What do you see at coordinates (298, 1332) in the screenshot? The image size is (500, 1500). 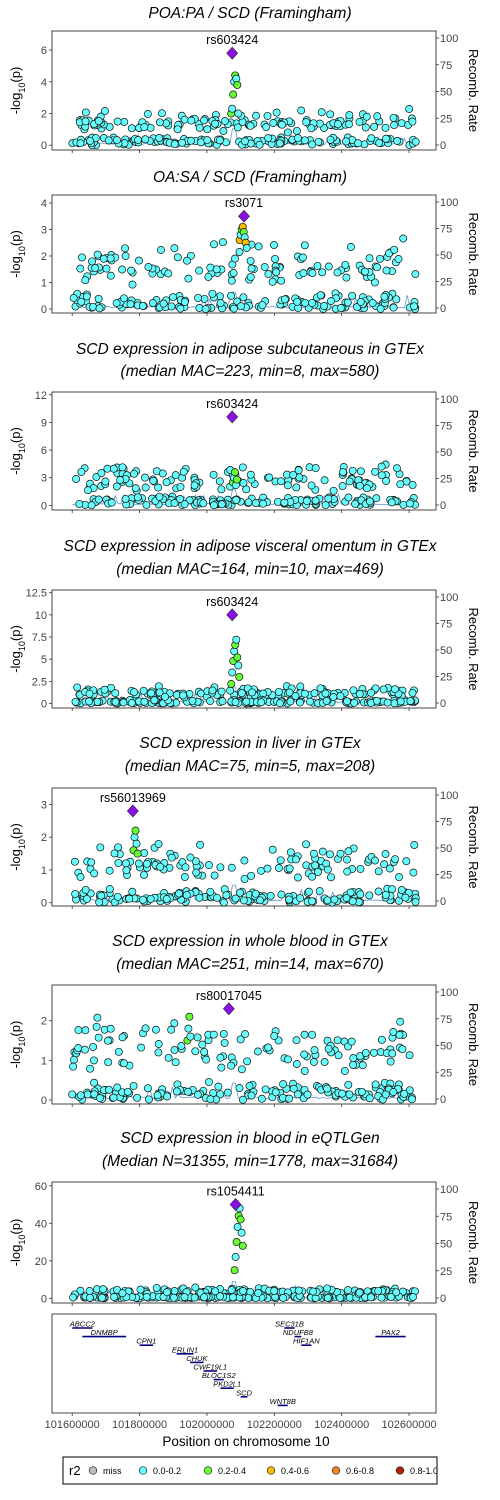 I see `gene-label: NDUFB8` at bounding box center [298, 1332].